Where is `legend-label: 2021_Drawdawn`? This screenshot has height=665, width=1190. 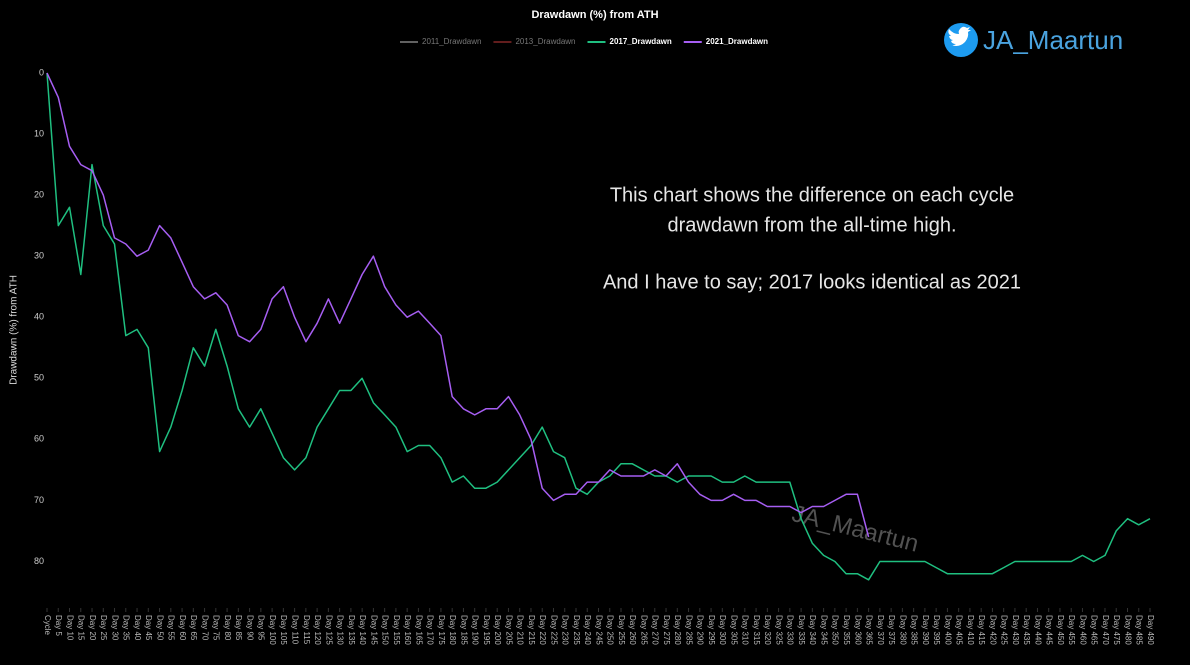
legend-label: 2021_Drawdawn is located at coordinates (737, 41).